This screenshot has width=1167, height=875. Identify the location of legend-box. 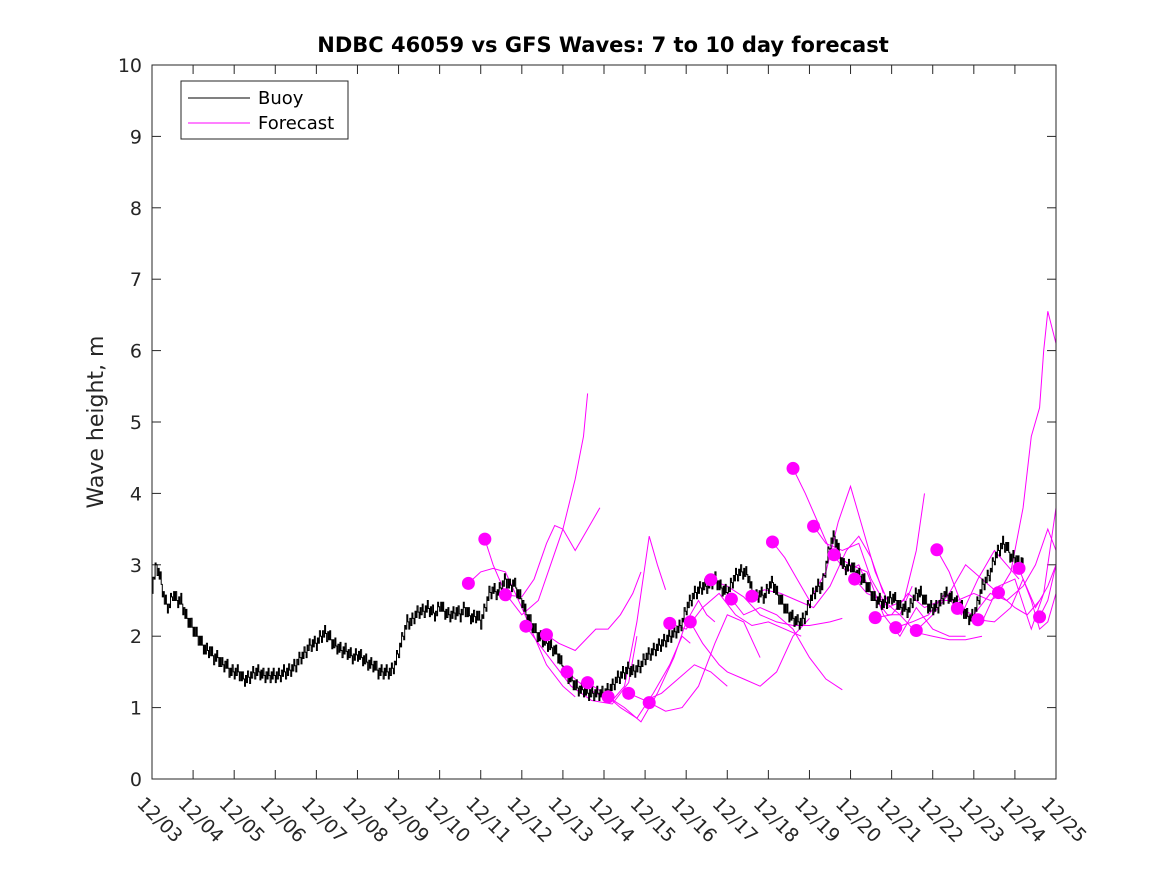
(264, 110).